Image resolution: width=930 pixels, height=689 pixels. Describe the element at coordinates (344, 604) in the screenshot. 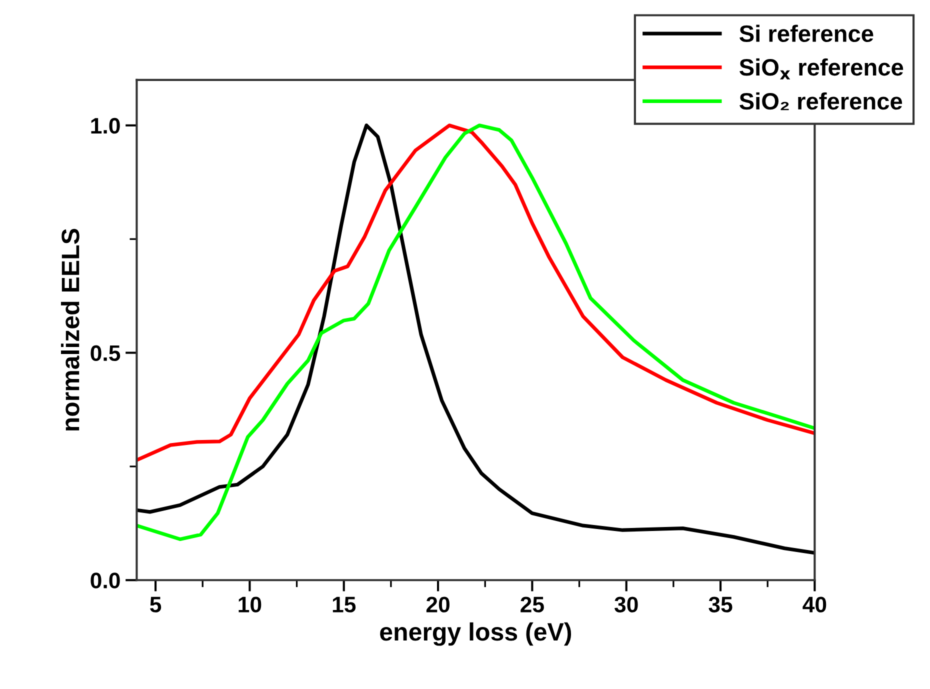

I see `x-tick-label: 15` at that location.